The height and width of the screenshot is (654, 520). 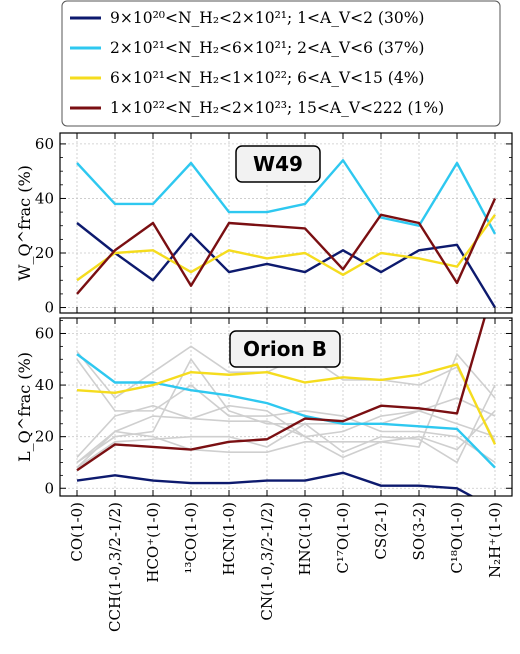 What do you see at coordinates (77, 532) in the screenshot?
I see `x-category-label: CO(1-0)` at bounding box center [77, 532].